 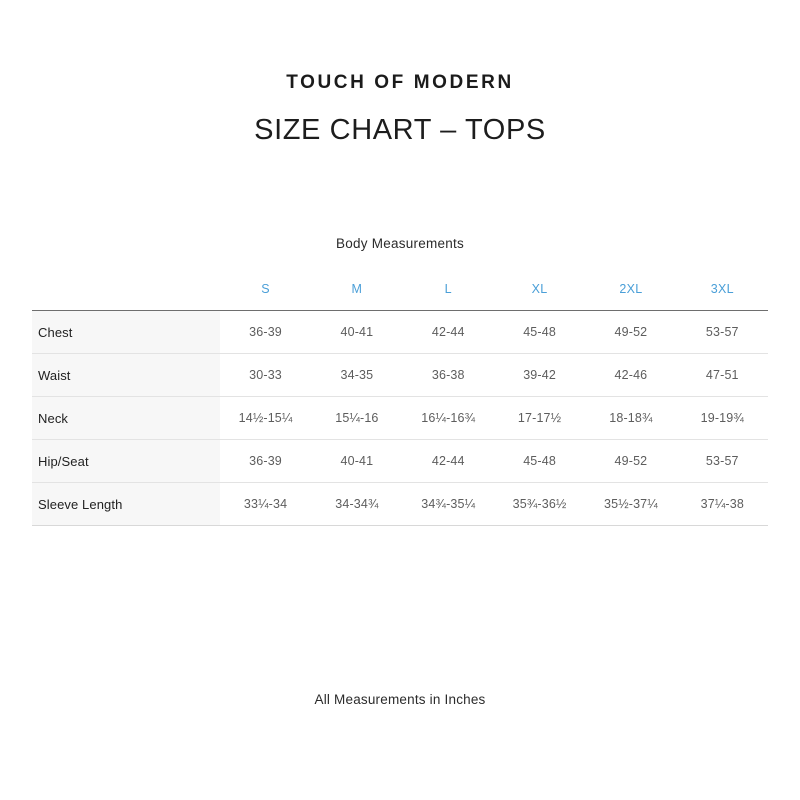 I want to click on measurement-label: Hip/Seat, so click(x=126, y=461).